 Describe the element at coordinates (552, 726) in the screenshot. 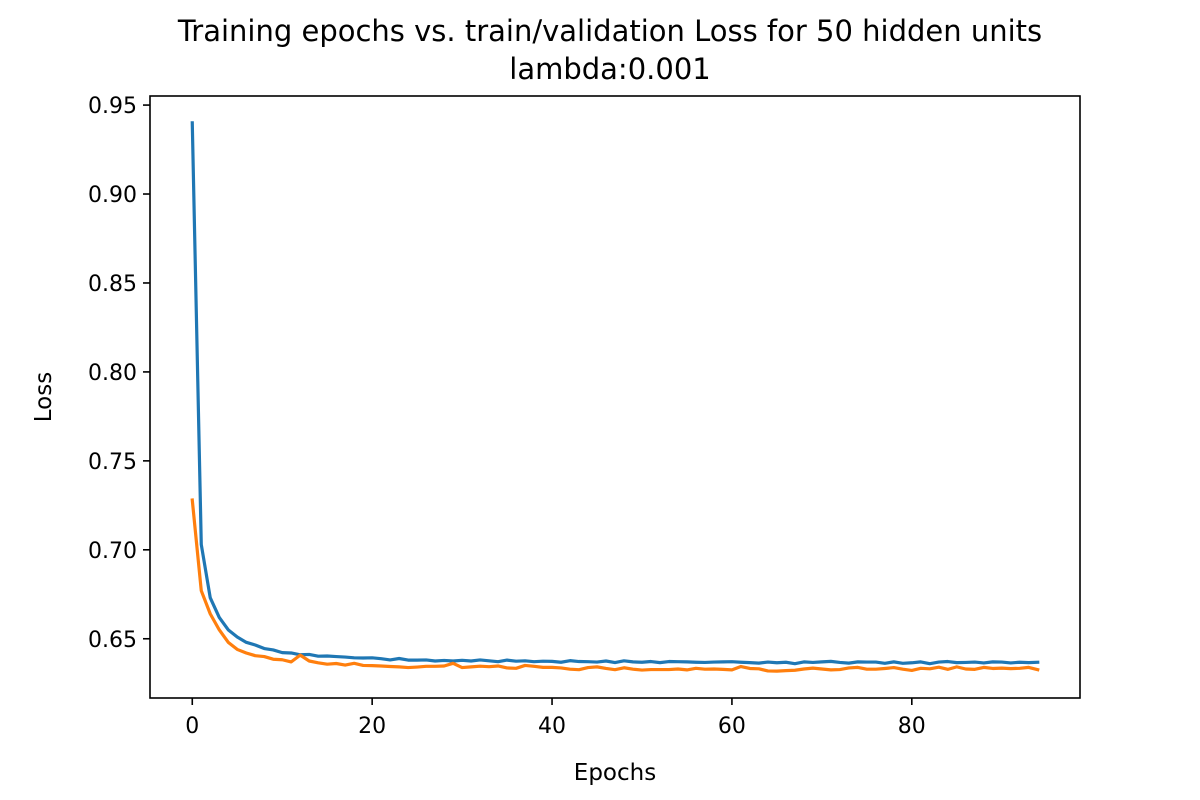

I see `x-tick-label: 40` at that location.